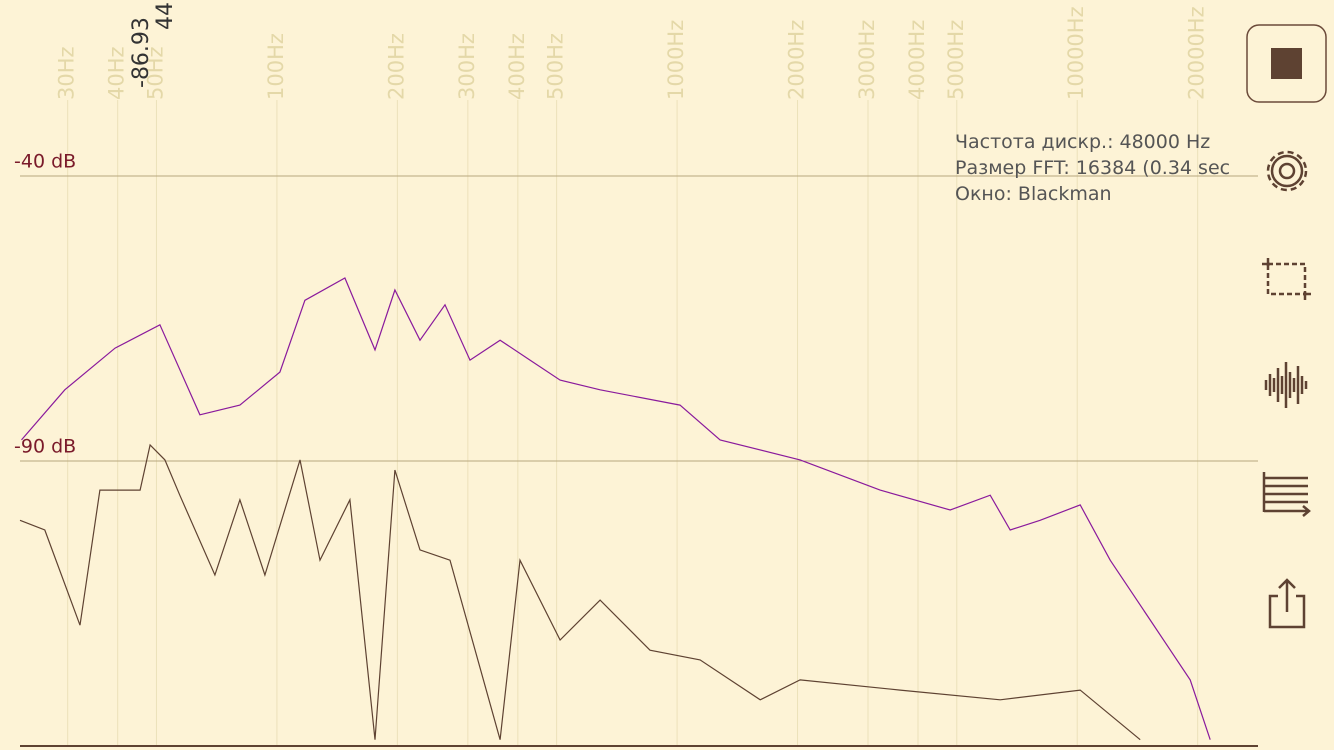 The height and width of the screenshot is (750, 1334). I want to click on x-tick-label: 40Hz, so click(117, 73).